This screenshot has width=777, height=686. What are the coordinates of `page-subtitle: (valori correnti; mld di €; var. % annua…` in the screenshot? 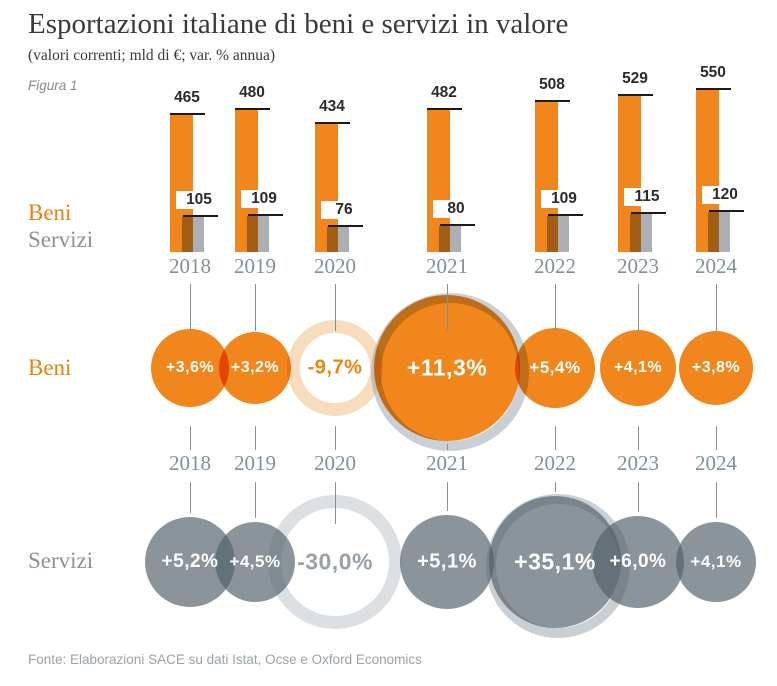 It's located at (152, 55).